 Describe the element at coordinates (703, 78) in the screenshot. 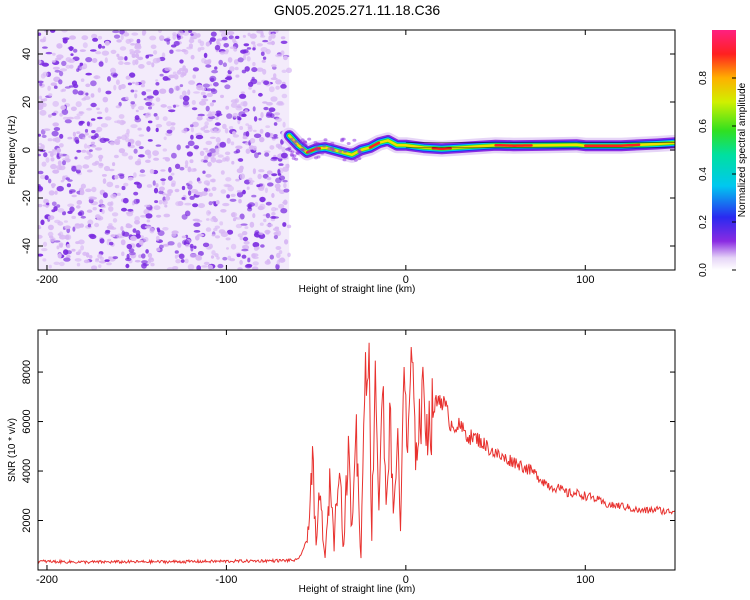

I see `colorbar-tick-label: 0.8` at that location.